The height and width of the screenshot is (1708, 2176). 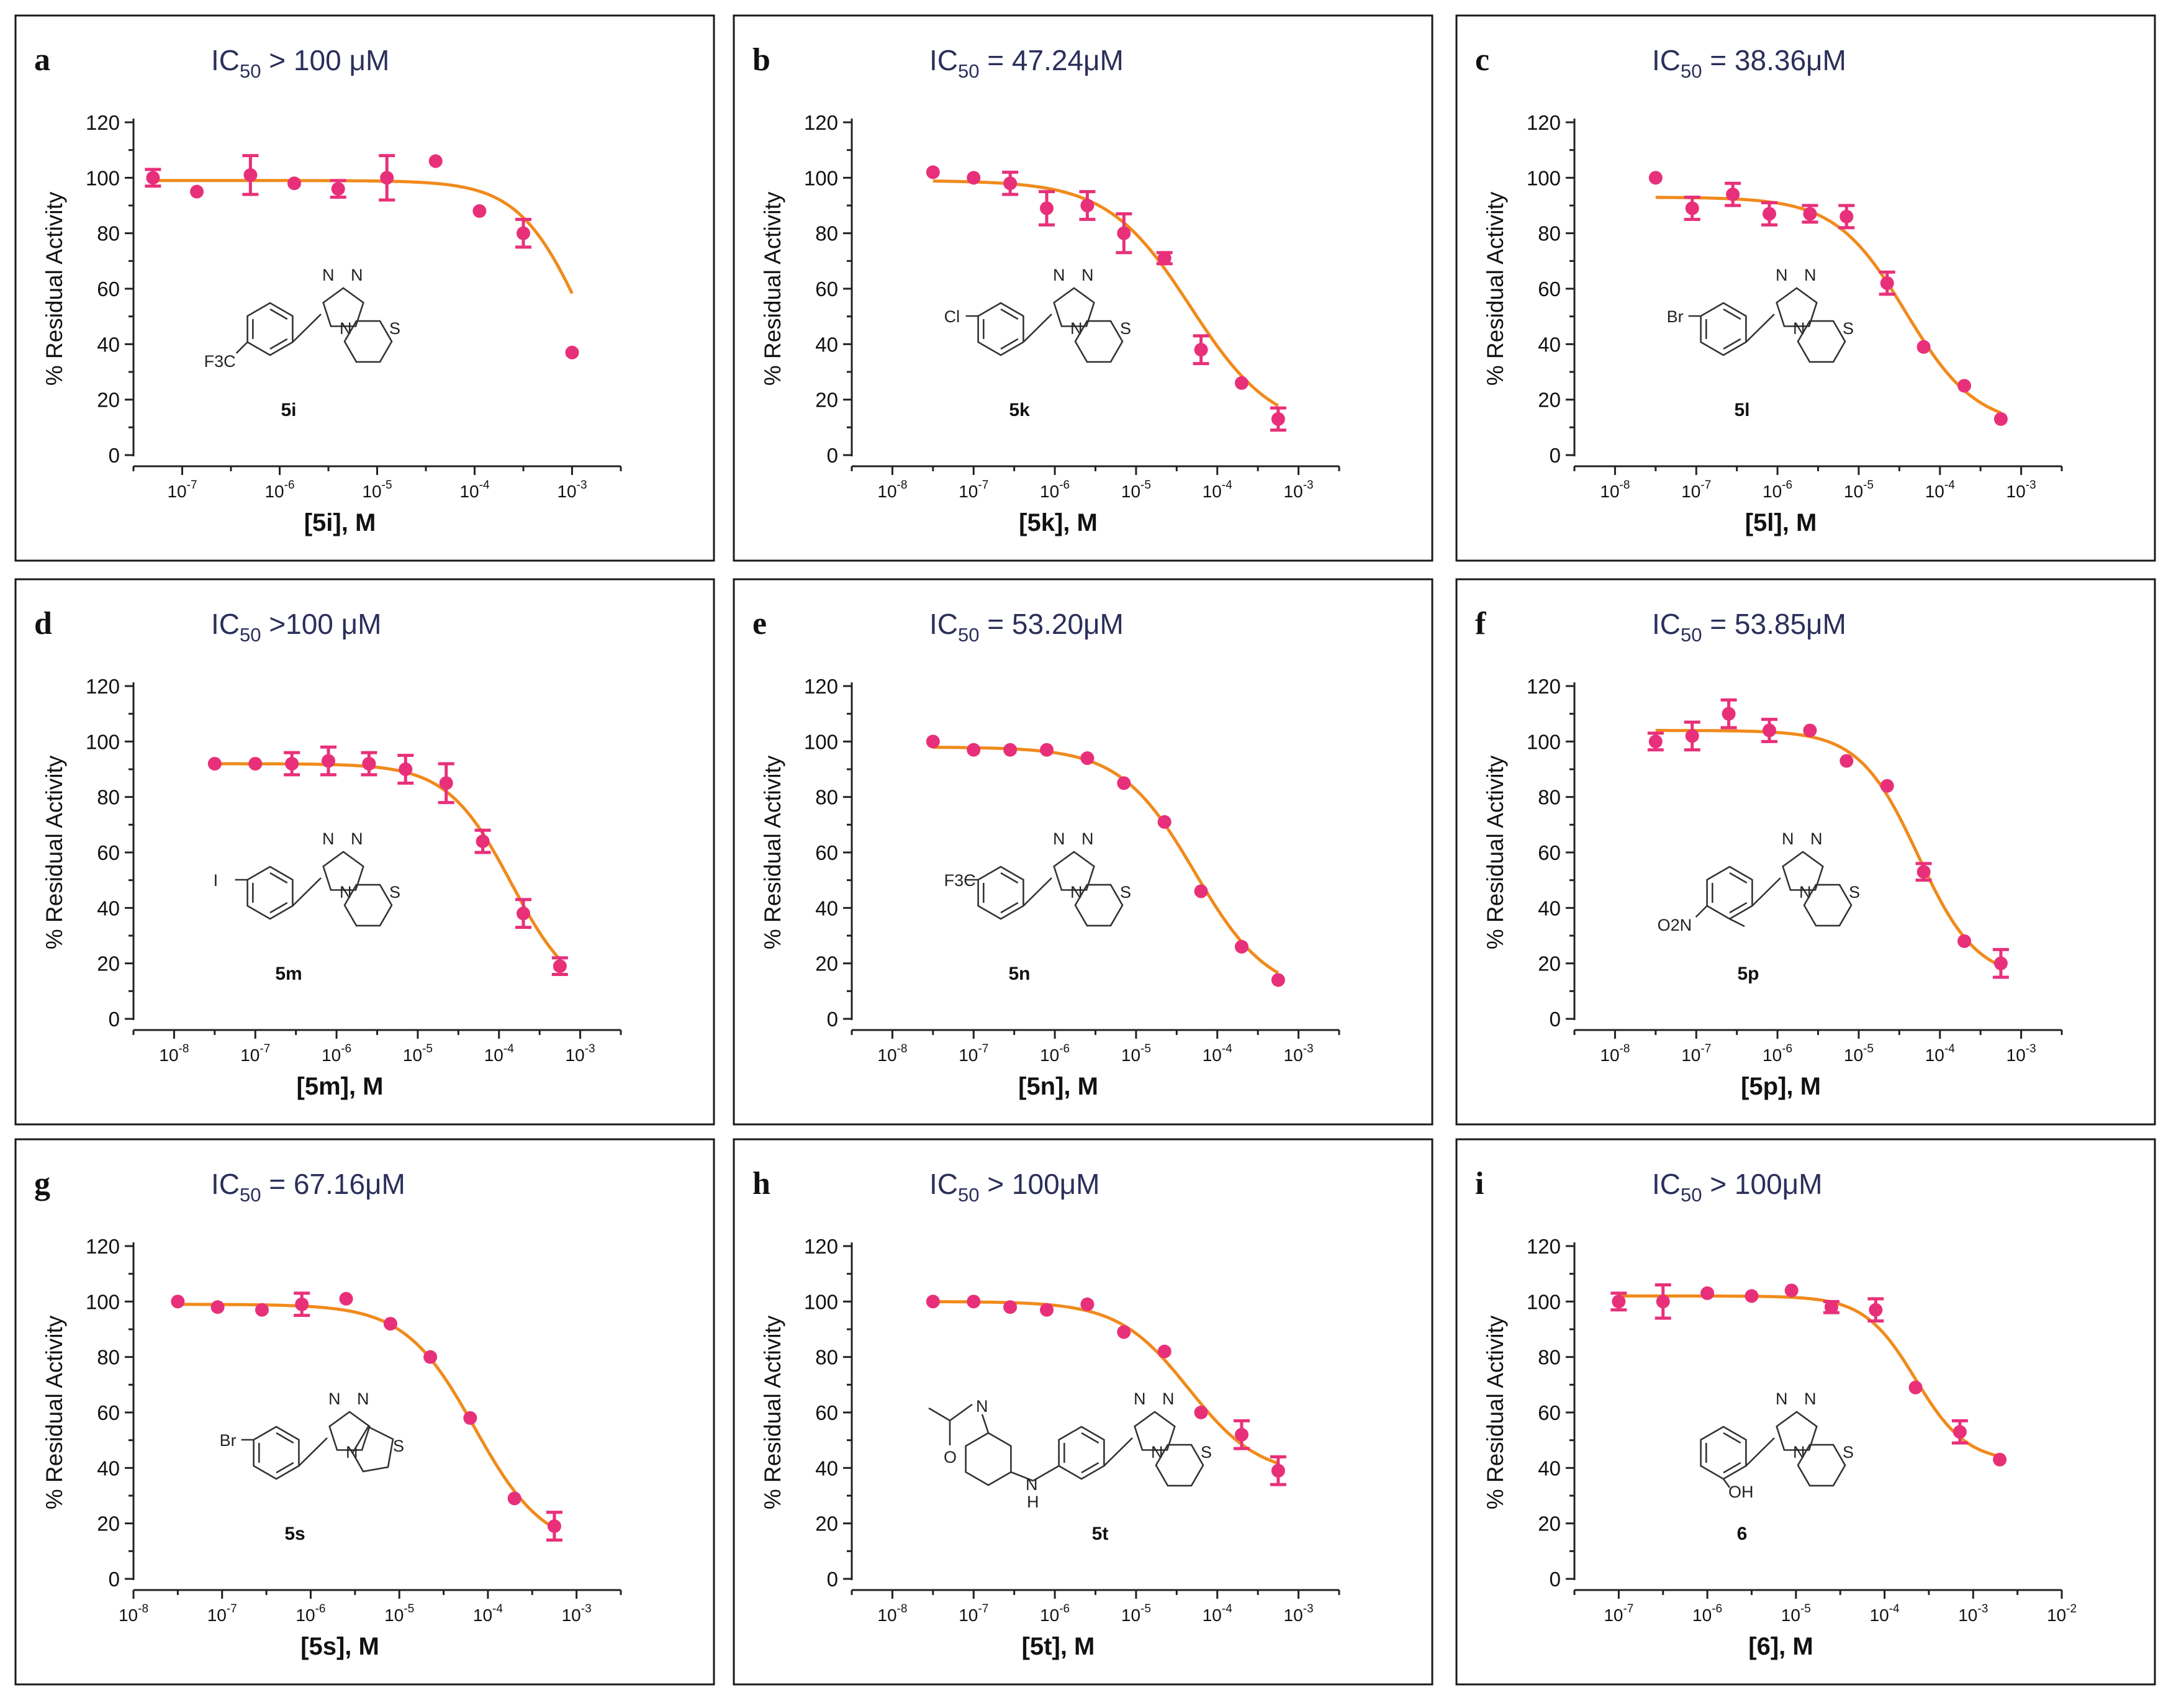 What do you see at coordinates (986, 1424) in the screenshot?
I see `amide-bond` at bounding box center [986, 1424].